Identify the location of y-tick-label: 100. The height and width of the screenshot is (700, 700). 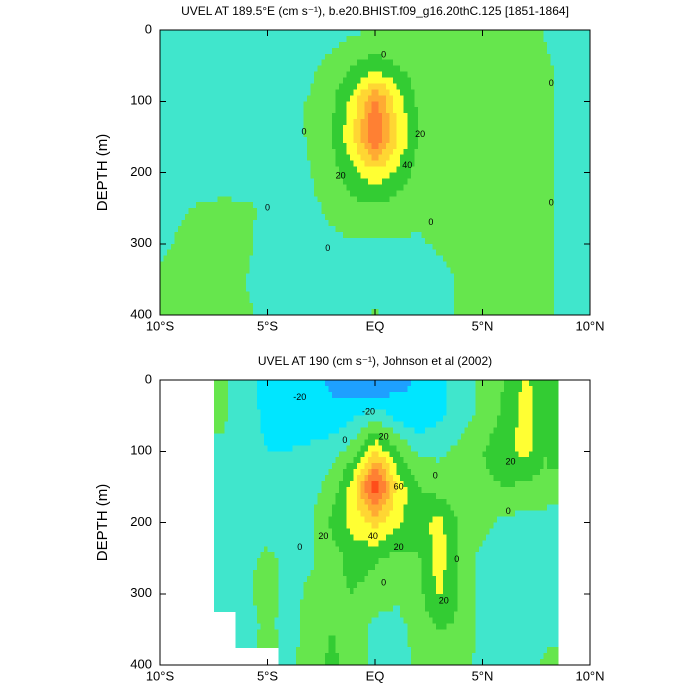
(141, 100).